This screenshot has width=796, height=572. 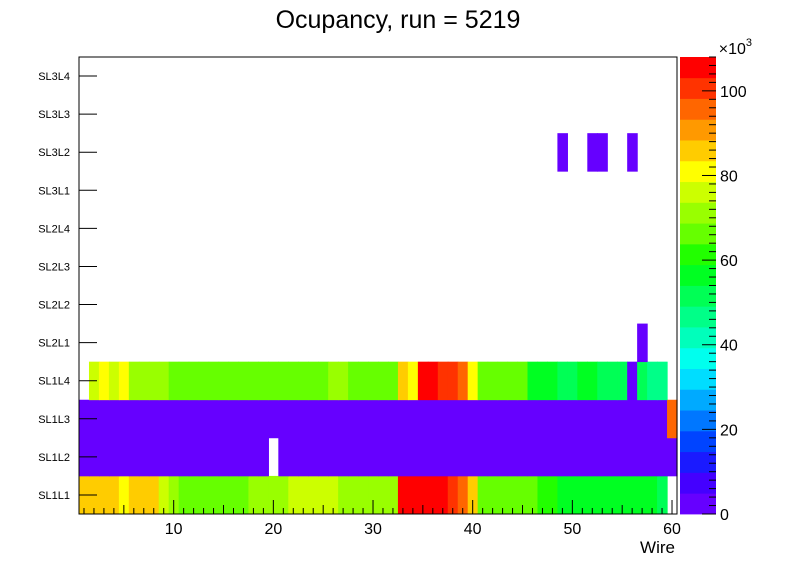 I want to click on x-tick-label: 30, so click(x=373, y=529).